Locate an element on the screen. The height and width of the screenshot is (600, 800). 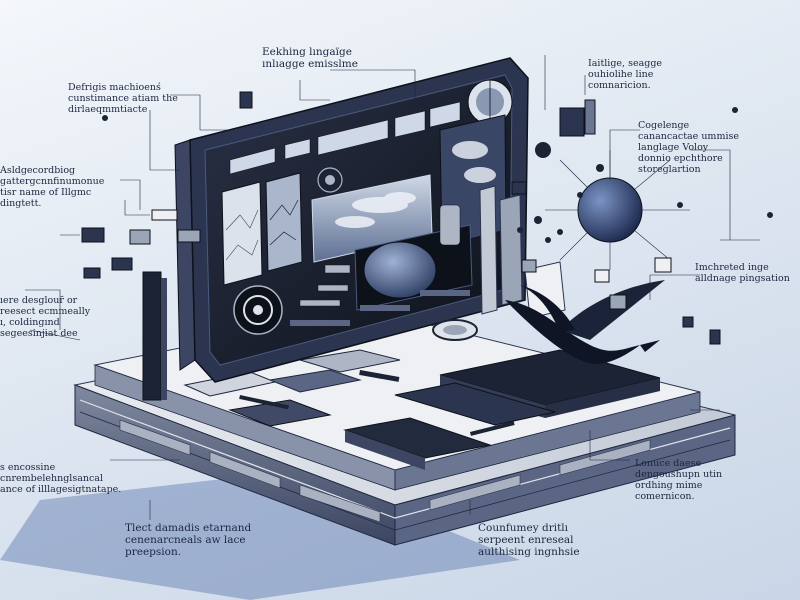
annotation-line: Asldgecordbiog is located at coordinates (38, 170).